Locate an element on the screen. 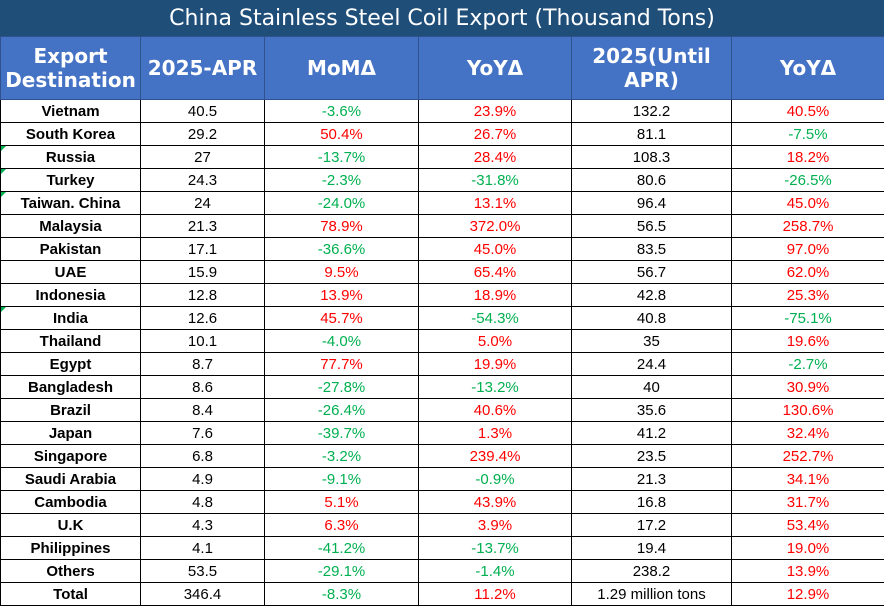 This screenshot has width=884, height=606. ytd-cell: 40.8 is located at coordinates (651, 318).